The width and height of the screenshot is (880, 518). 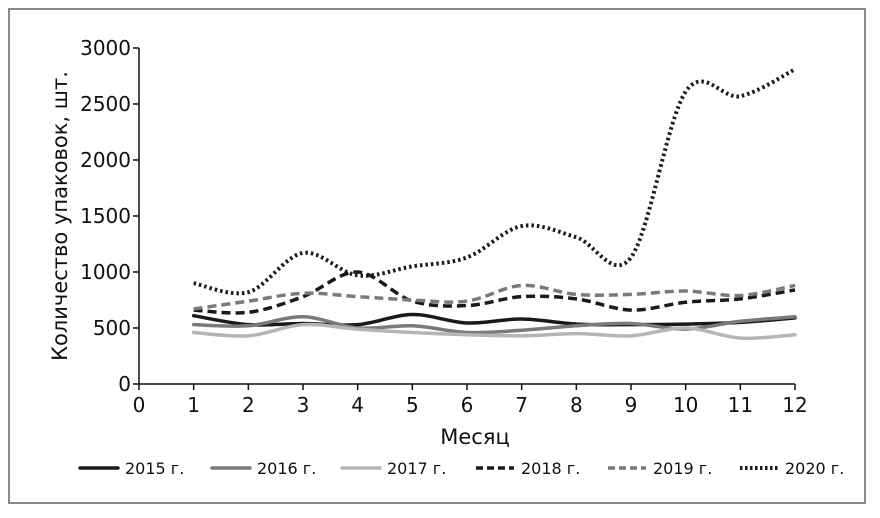 I want to click on x-tick-label: 1, so click(x=193, y=405).